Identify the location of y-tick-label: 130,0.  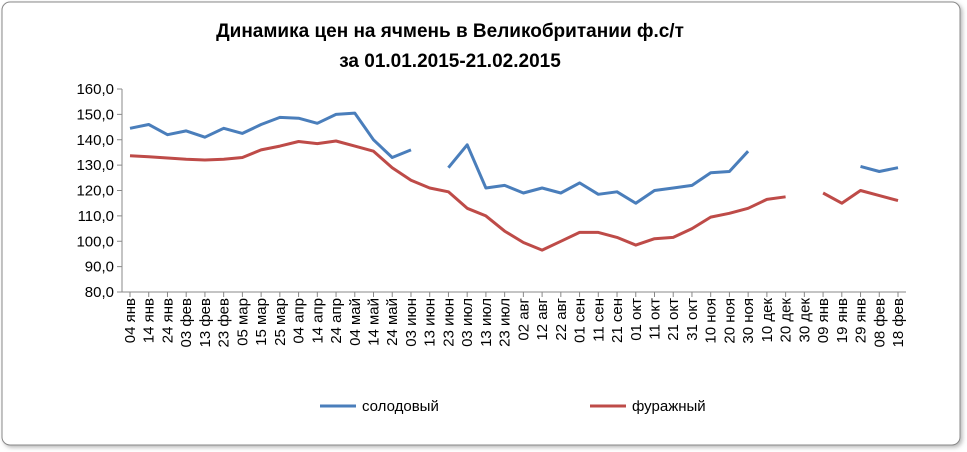
(95, 165).